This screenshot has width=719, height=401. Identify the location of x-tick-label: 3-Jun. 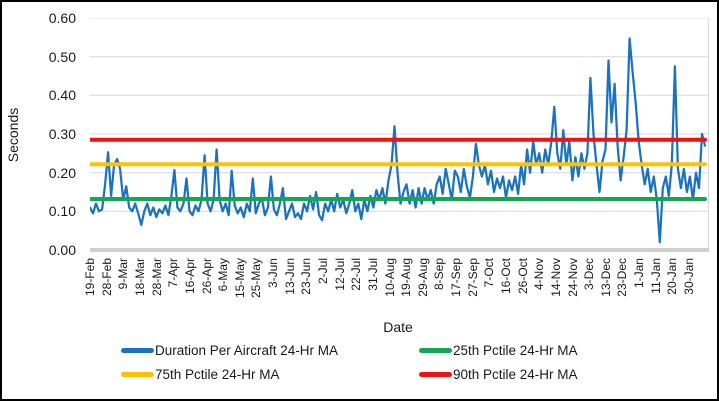
(273, 273).